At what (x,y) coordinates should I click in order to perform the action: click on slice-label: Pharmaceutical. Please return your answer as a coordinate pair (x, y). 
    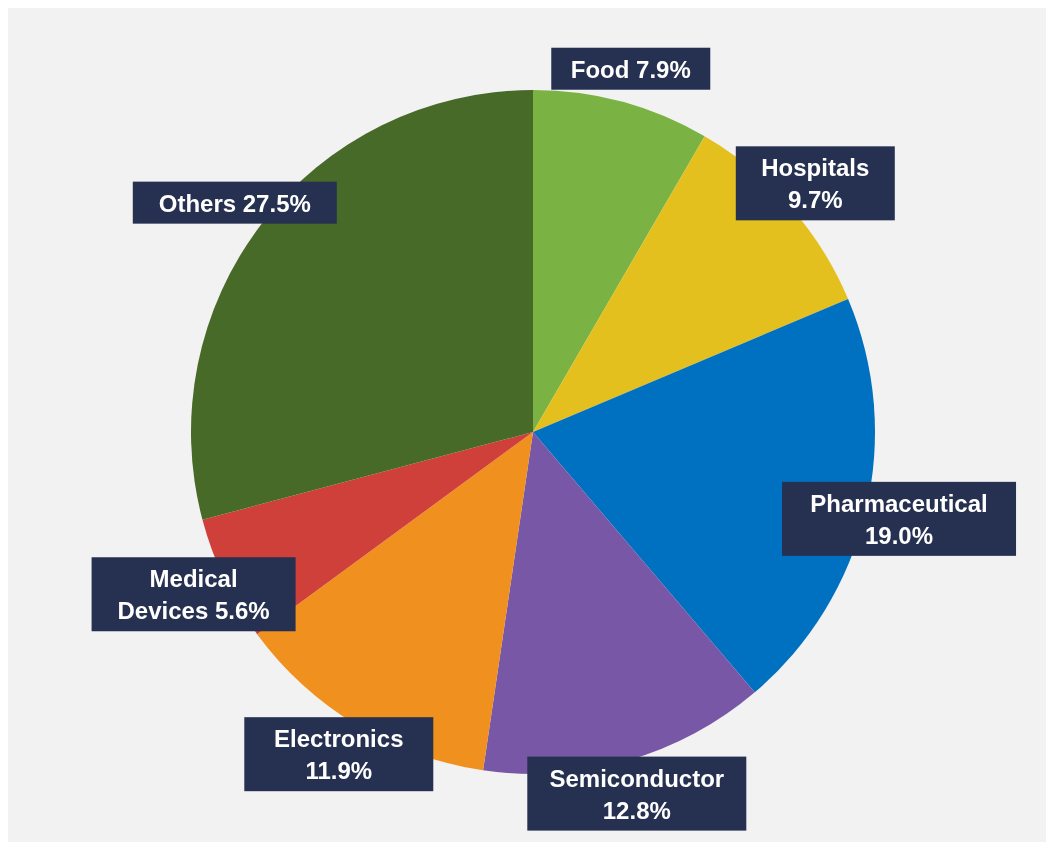
    Looking at the image, I should click on (899, 503).